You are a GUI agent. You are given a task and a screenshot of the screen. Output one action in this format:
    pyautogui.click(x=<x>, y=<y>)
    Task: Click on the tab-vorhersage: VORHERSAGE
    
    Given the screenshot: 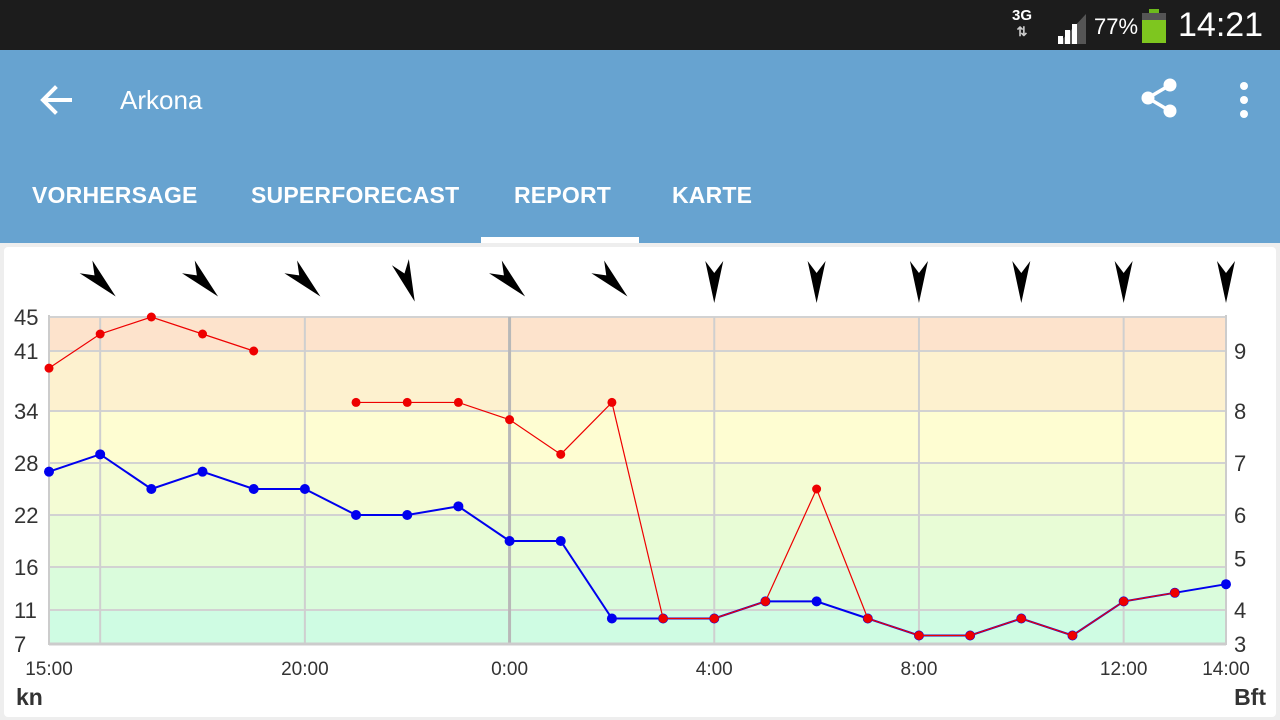 What is the action you would take?
    pyautogui.click(x=115, y=195)
    